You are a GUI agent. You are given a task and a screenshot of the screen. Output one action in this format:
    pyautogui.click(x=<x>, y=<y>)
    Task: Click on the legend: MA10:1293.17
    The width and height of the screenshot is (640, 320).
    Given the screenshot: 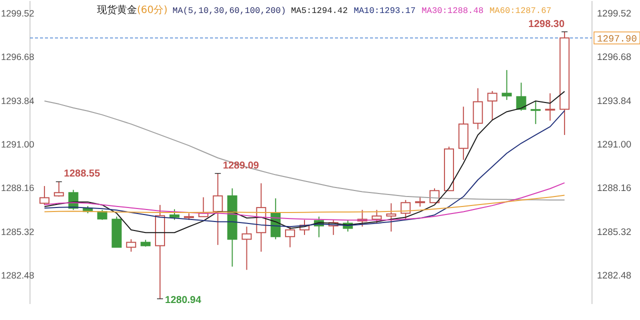 What is the action you would take?
    pyautogui.click(x=385, y=11)
    